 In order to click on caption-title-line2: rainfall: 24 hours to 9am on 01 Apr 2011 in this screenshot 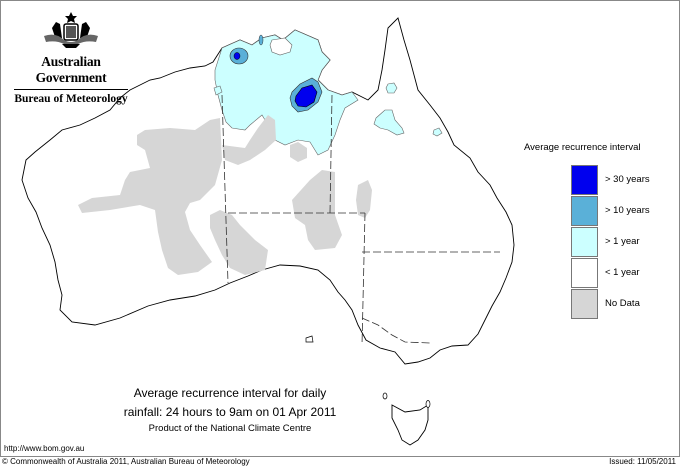, I will do `click(230, 412)`.